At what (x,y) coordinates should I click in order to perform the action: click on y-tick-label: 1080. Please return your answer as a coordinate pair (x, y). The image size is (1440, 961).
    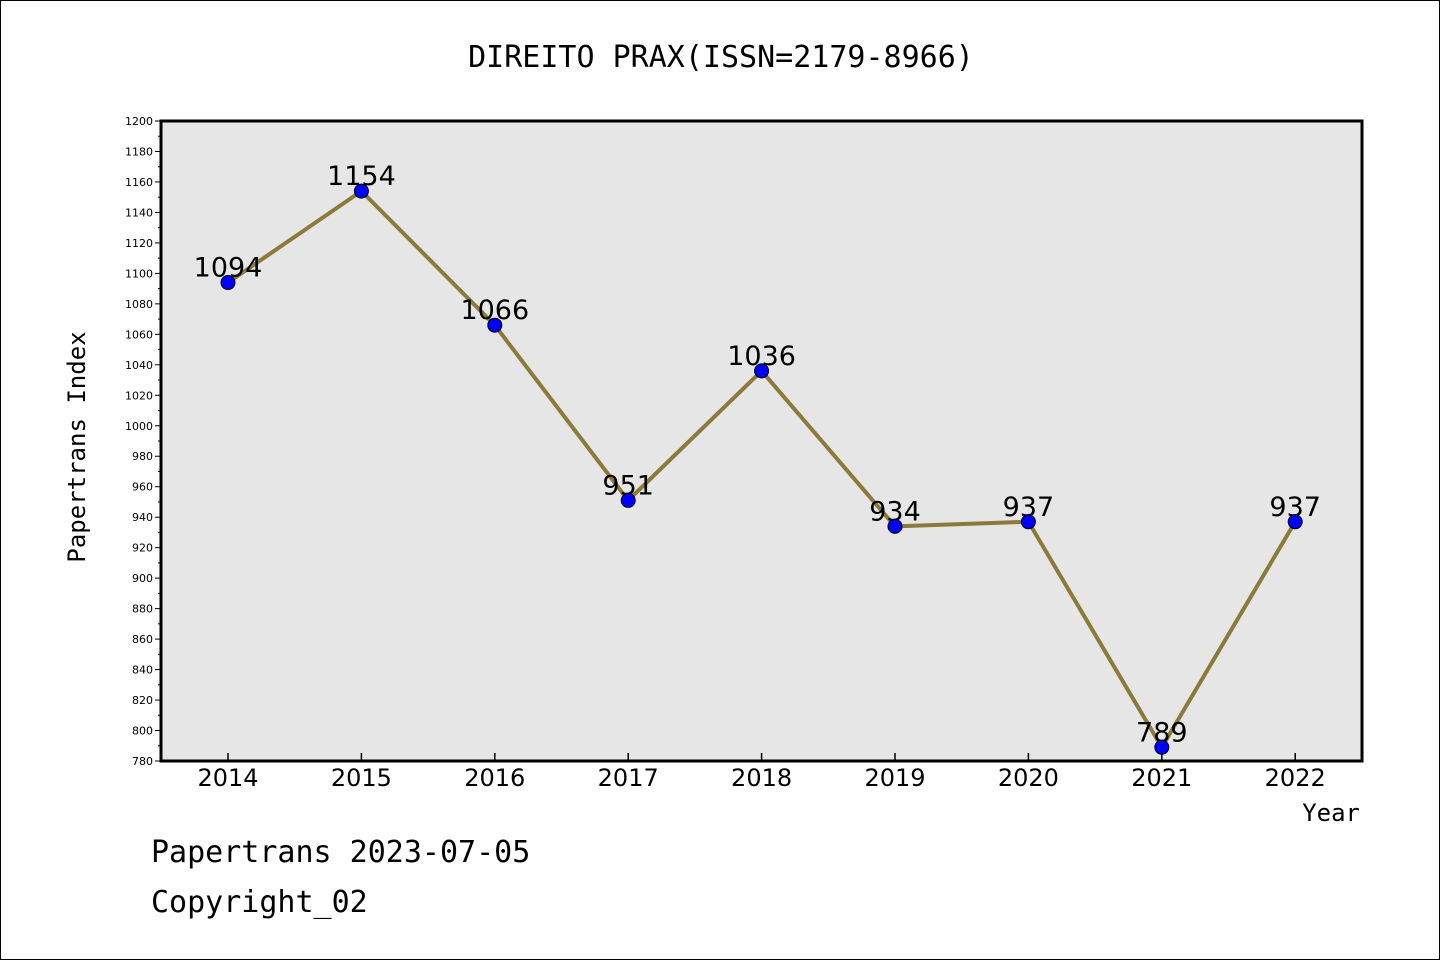
    Looking at the image, I should click on (139, 304).